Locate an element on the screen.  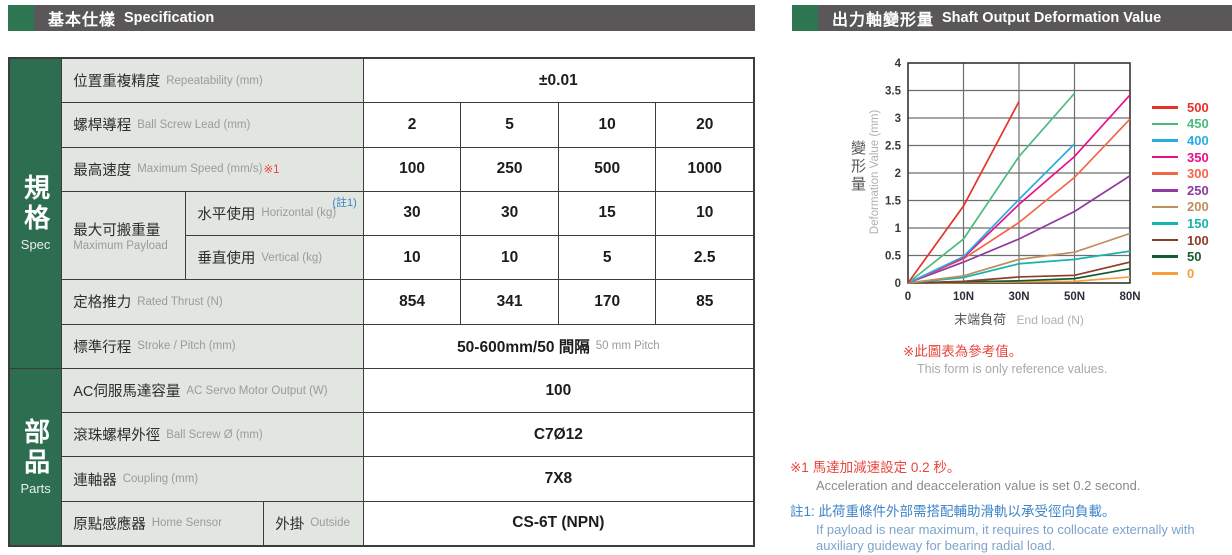
svg-text: 2.5 is located at coordinates (893, 147).